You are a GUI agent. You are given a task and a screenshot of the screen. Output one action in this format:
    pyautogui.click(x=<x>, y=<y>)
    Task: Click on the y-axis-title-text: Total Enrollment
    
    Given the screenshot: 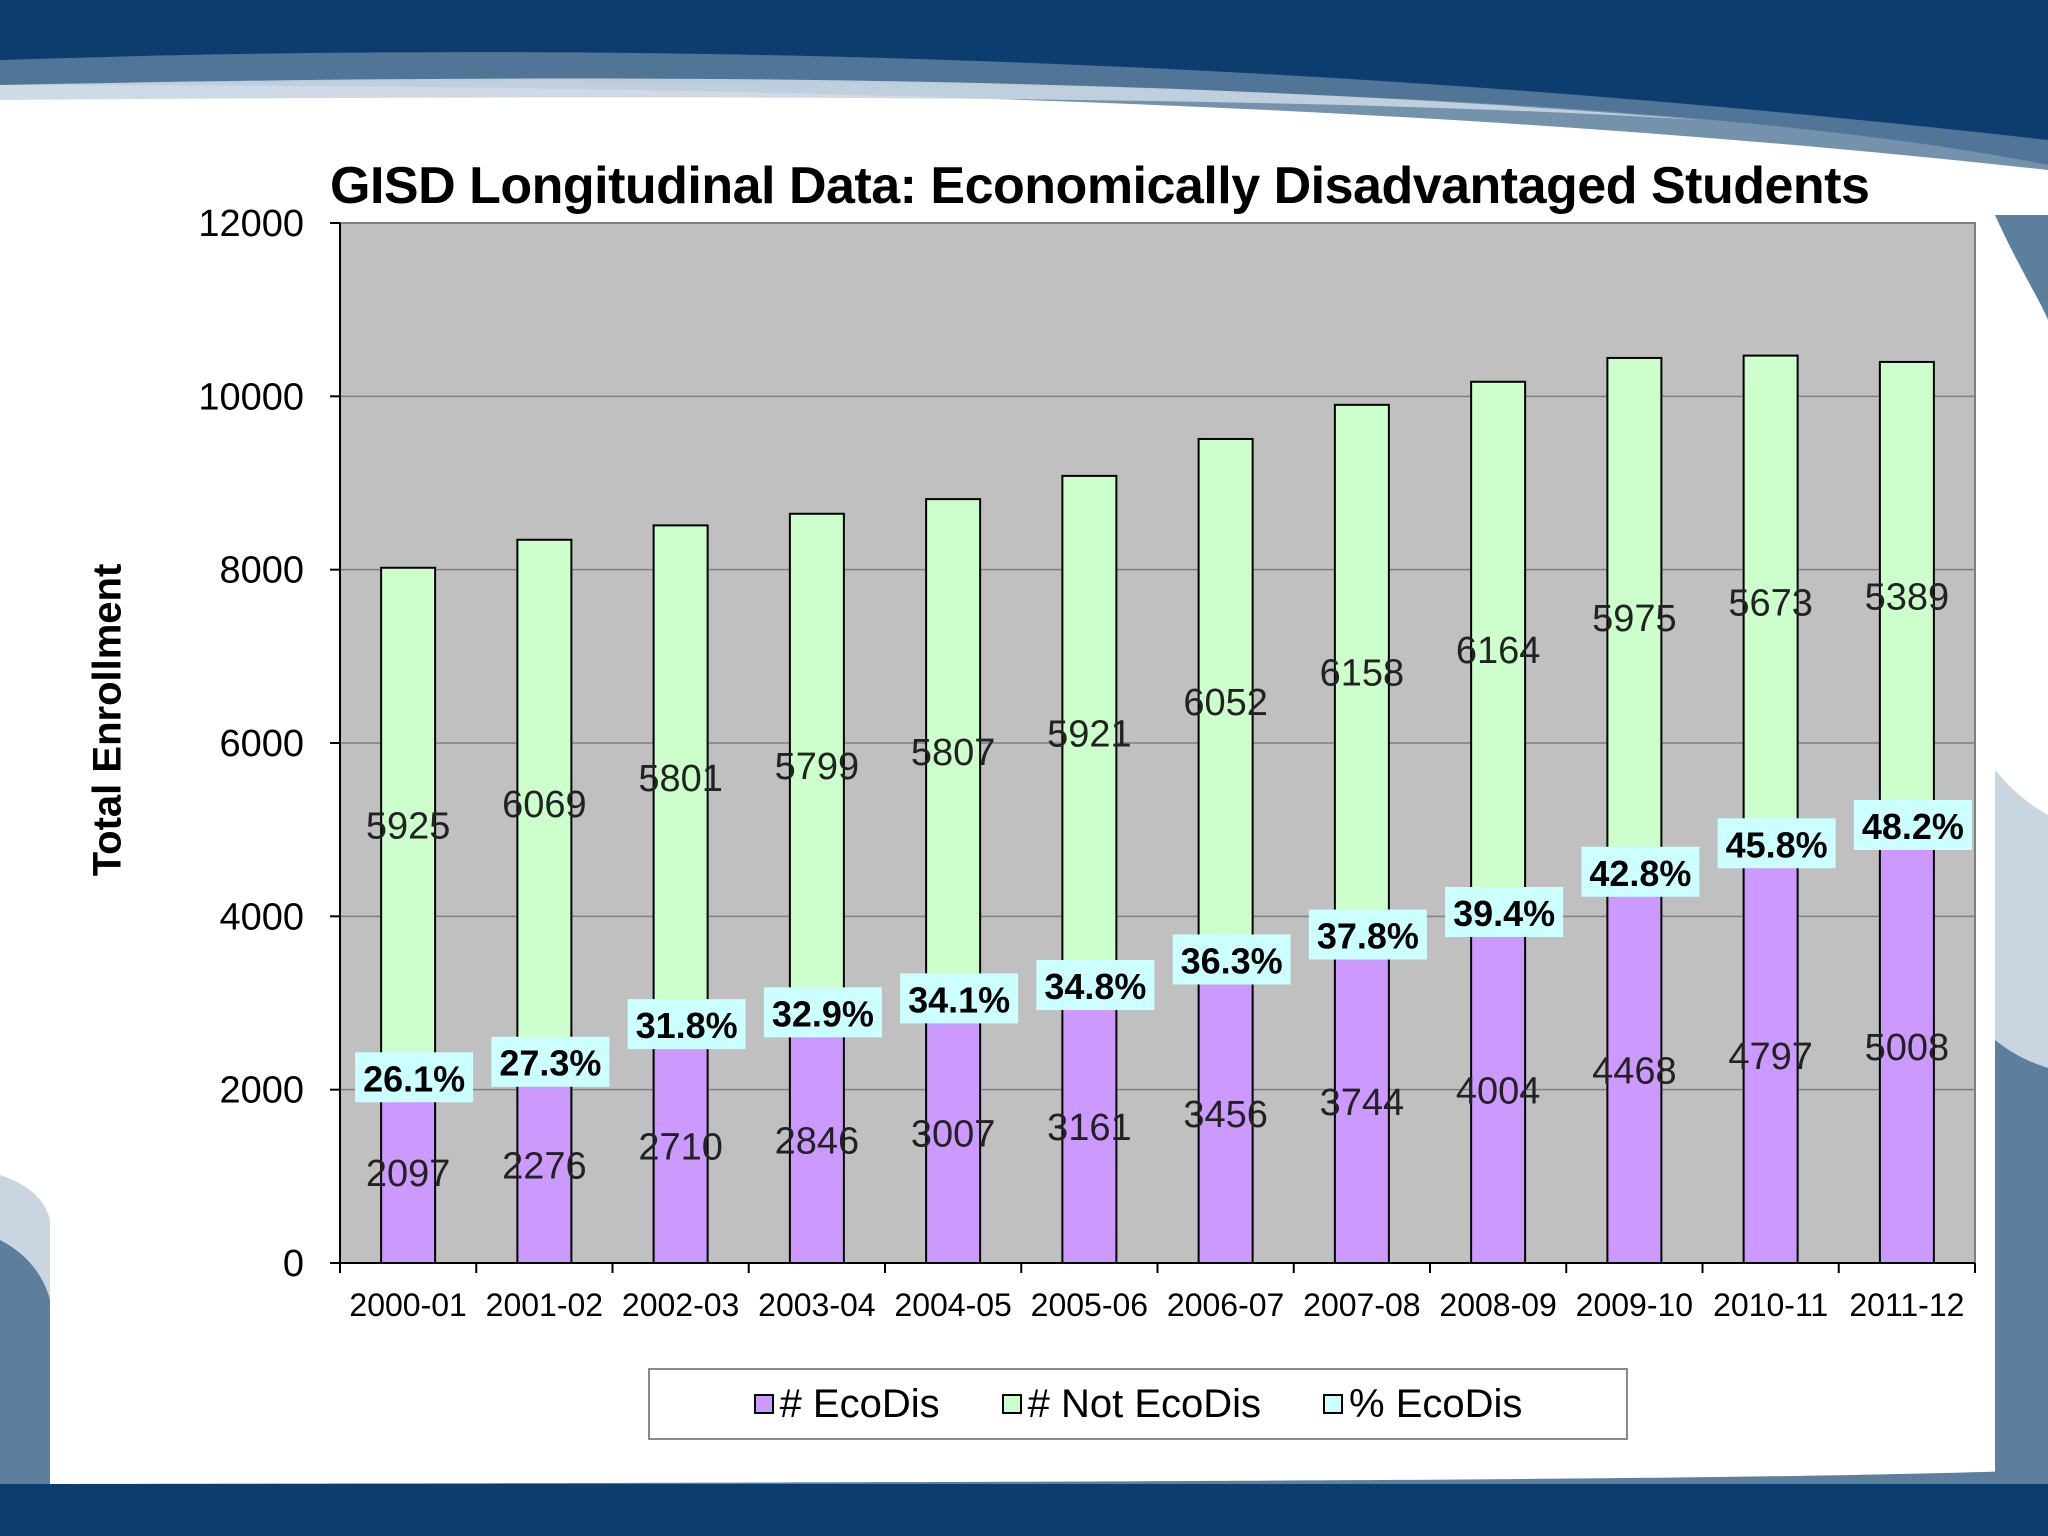 What is the action you would take?
    pyautogui.click(x=107, y=720)
    